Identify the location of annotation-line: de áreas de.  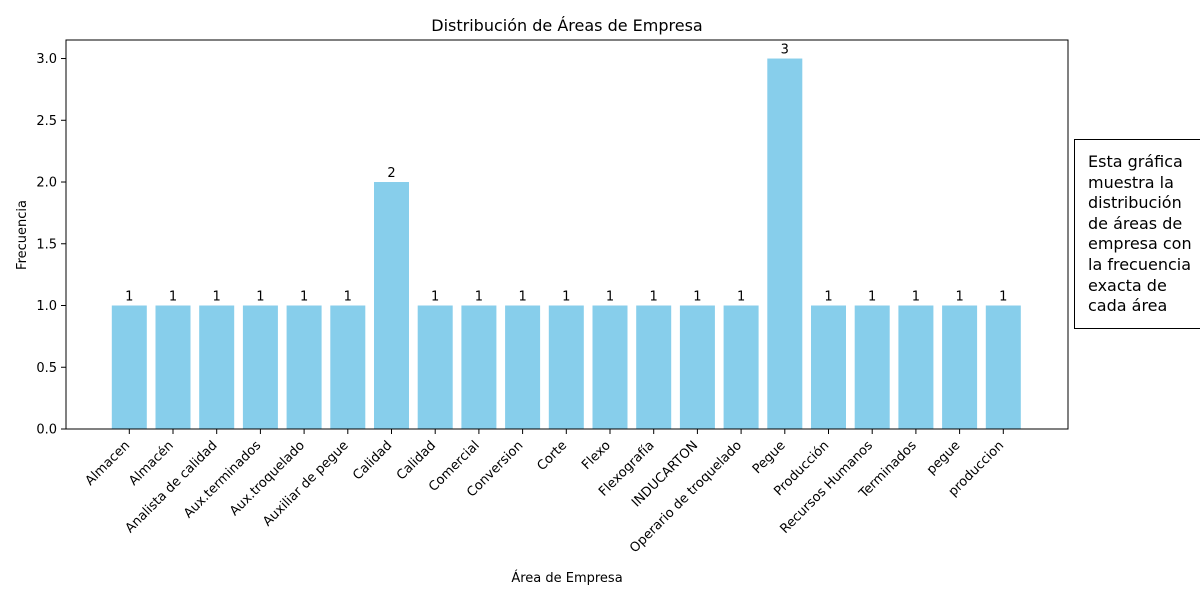
(1135, 223).